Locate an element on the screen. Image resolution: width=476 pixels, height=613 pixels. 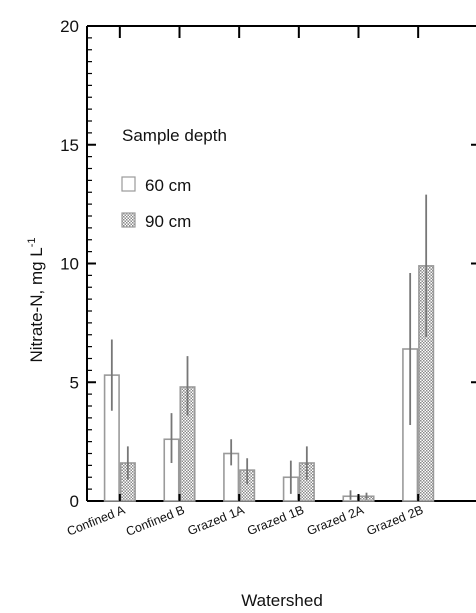
y-tick-label: 20 is located at coordinates (69, 26).